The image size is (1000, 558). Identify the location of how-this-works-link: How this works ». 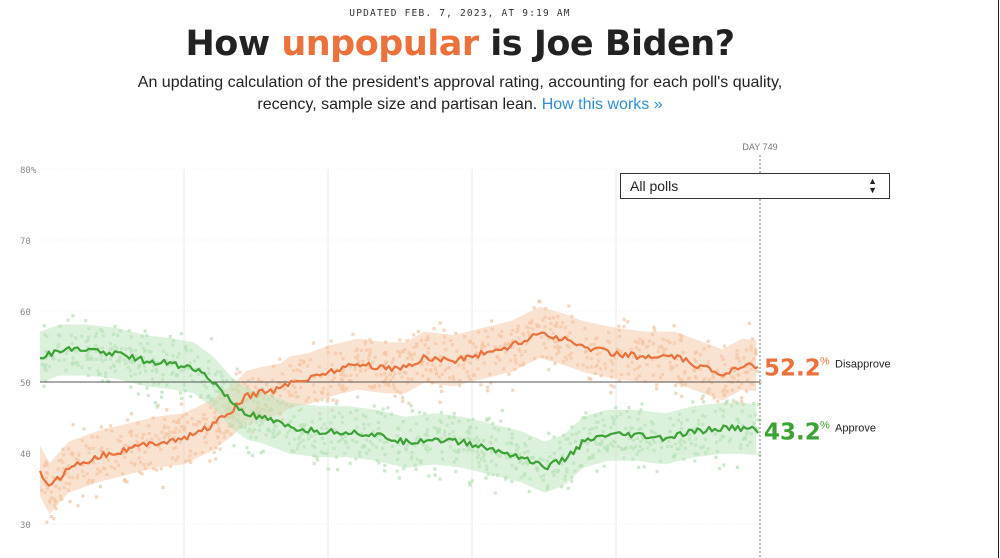
(602, 104).